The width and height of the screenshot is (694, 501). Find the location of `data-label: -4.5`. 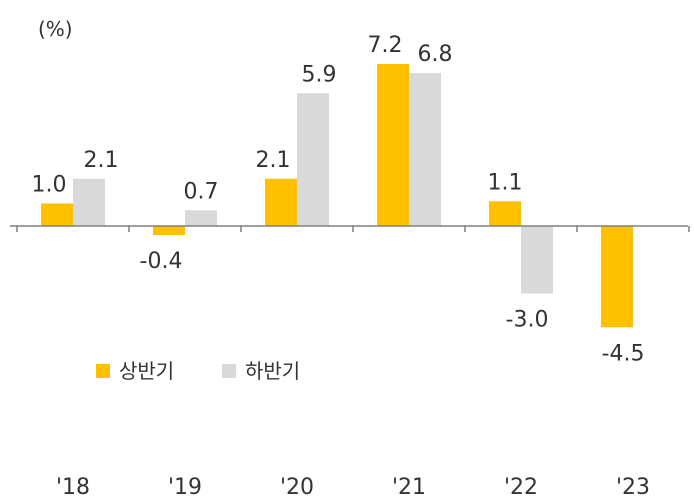

data-label: -4.5 is located at coordinates (623, 353).